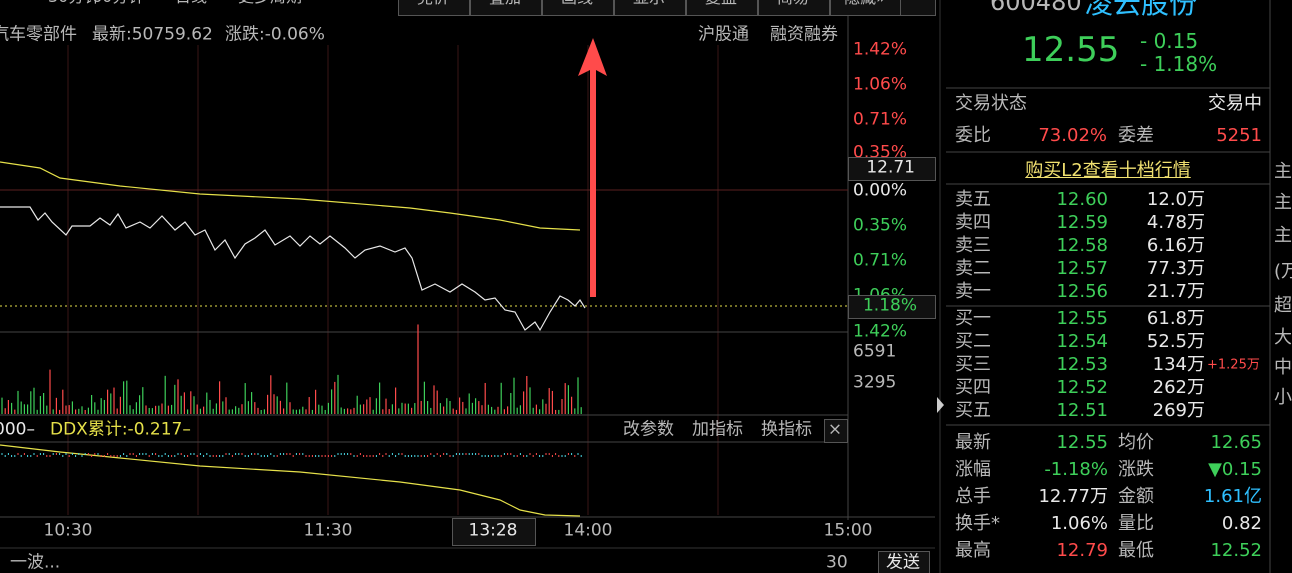 This screenshot has height=573, width=1292. Describe the element at coordinates (918, 8) in the screenshot. I see `fullscreen-button` at that location.